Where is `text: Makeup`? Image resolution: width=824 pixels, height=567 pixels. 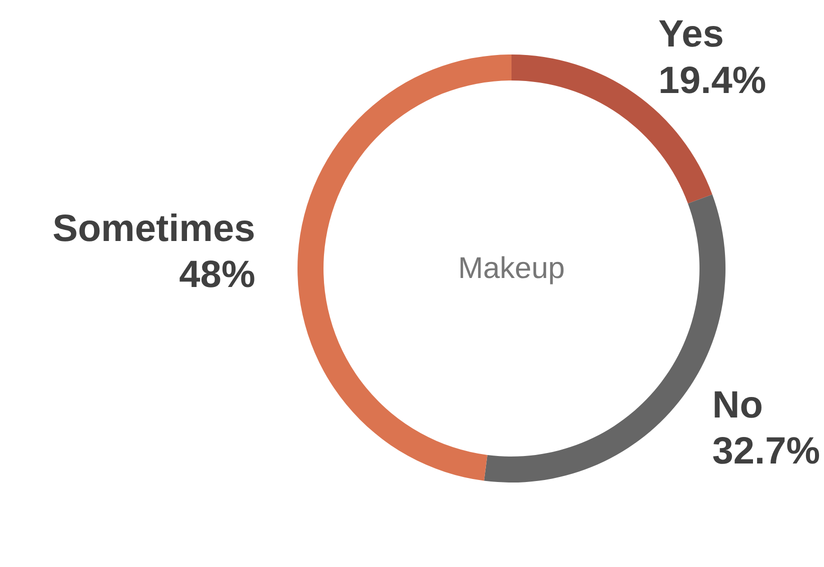 text: Makeup is located at coordinates (511, 268).